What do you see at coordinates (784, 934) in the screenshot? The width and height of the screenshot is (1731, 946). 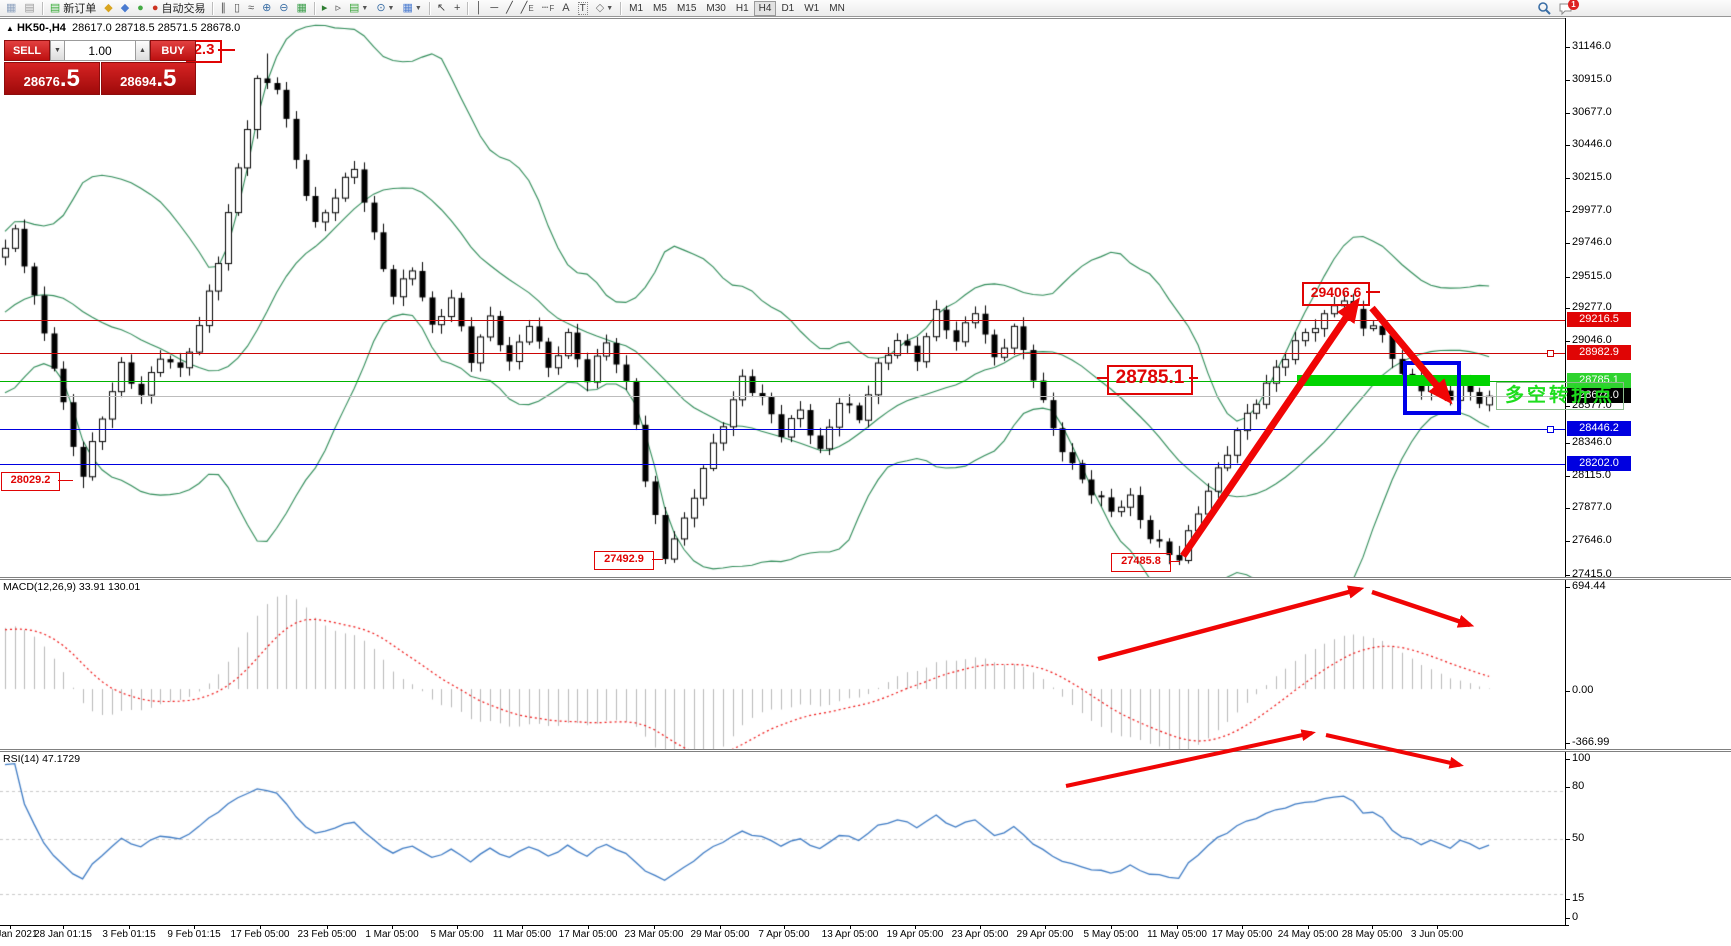 I see `time-axis-label: 7 Apr 05:00` at bounding box center [784, 934].